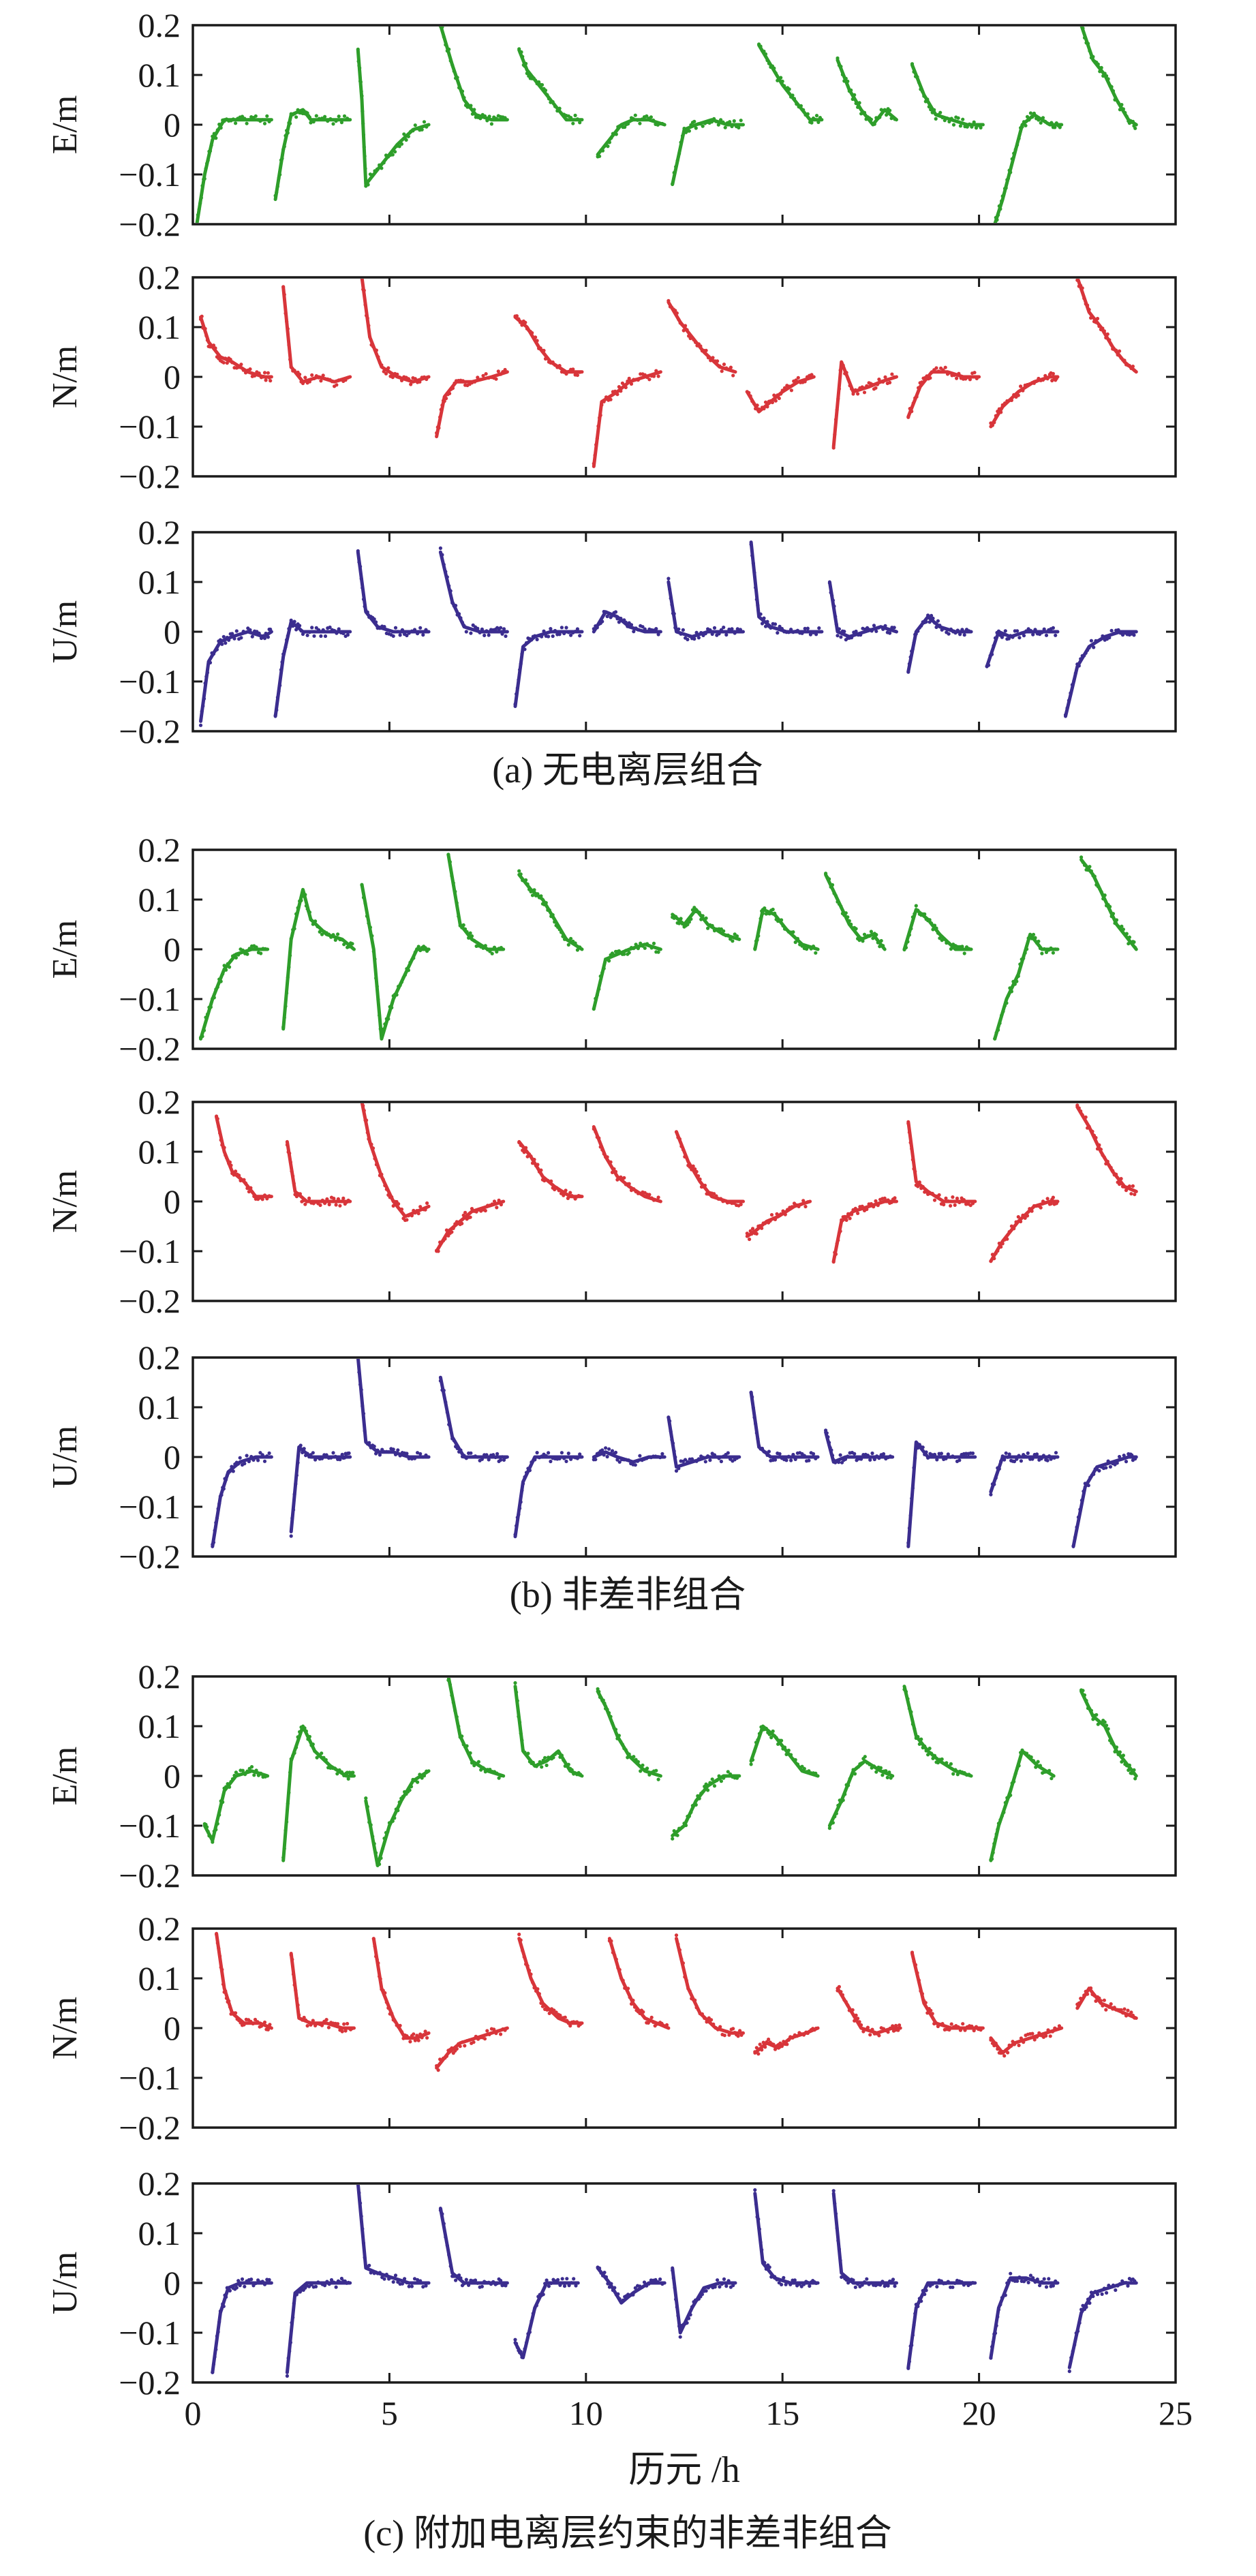 Image resolution: width=1256 pixels, height=2576 pixels. What do you see at coordinates (66, 1776) in the screenshot?
I see `y-axis-label: E/m` at bounding box center [66, 1776].